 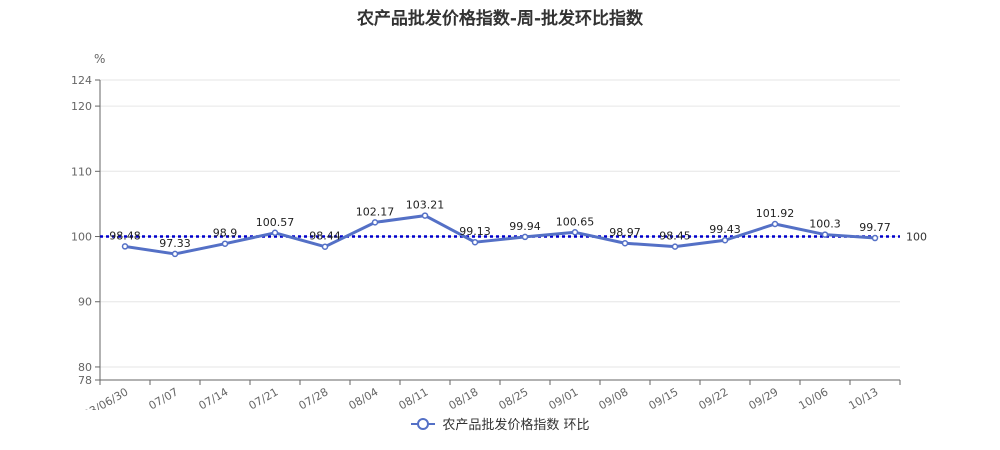 What do you see at coordinates (764, 397) in the screenshot?
I see `x-tick-label: 09/29` at bounding box center [764, 397].